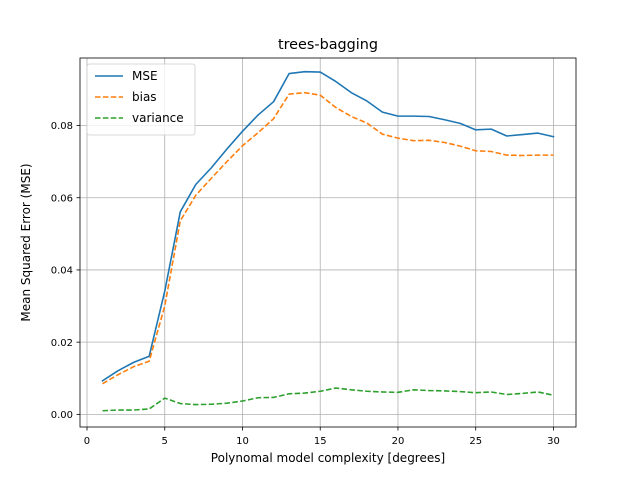 This screenshot has width=640, height=480. Describe the element at coordinates (87, 441) in the screenshot. I see `x-tick-label: 0` at that location.